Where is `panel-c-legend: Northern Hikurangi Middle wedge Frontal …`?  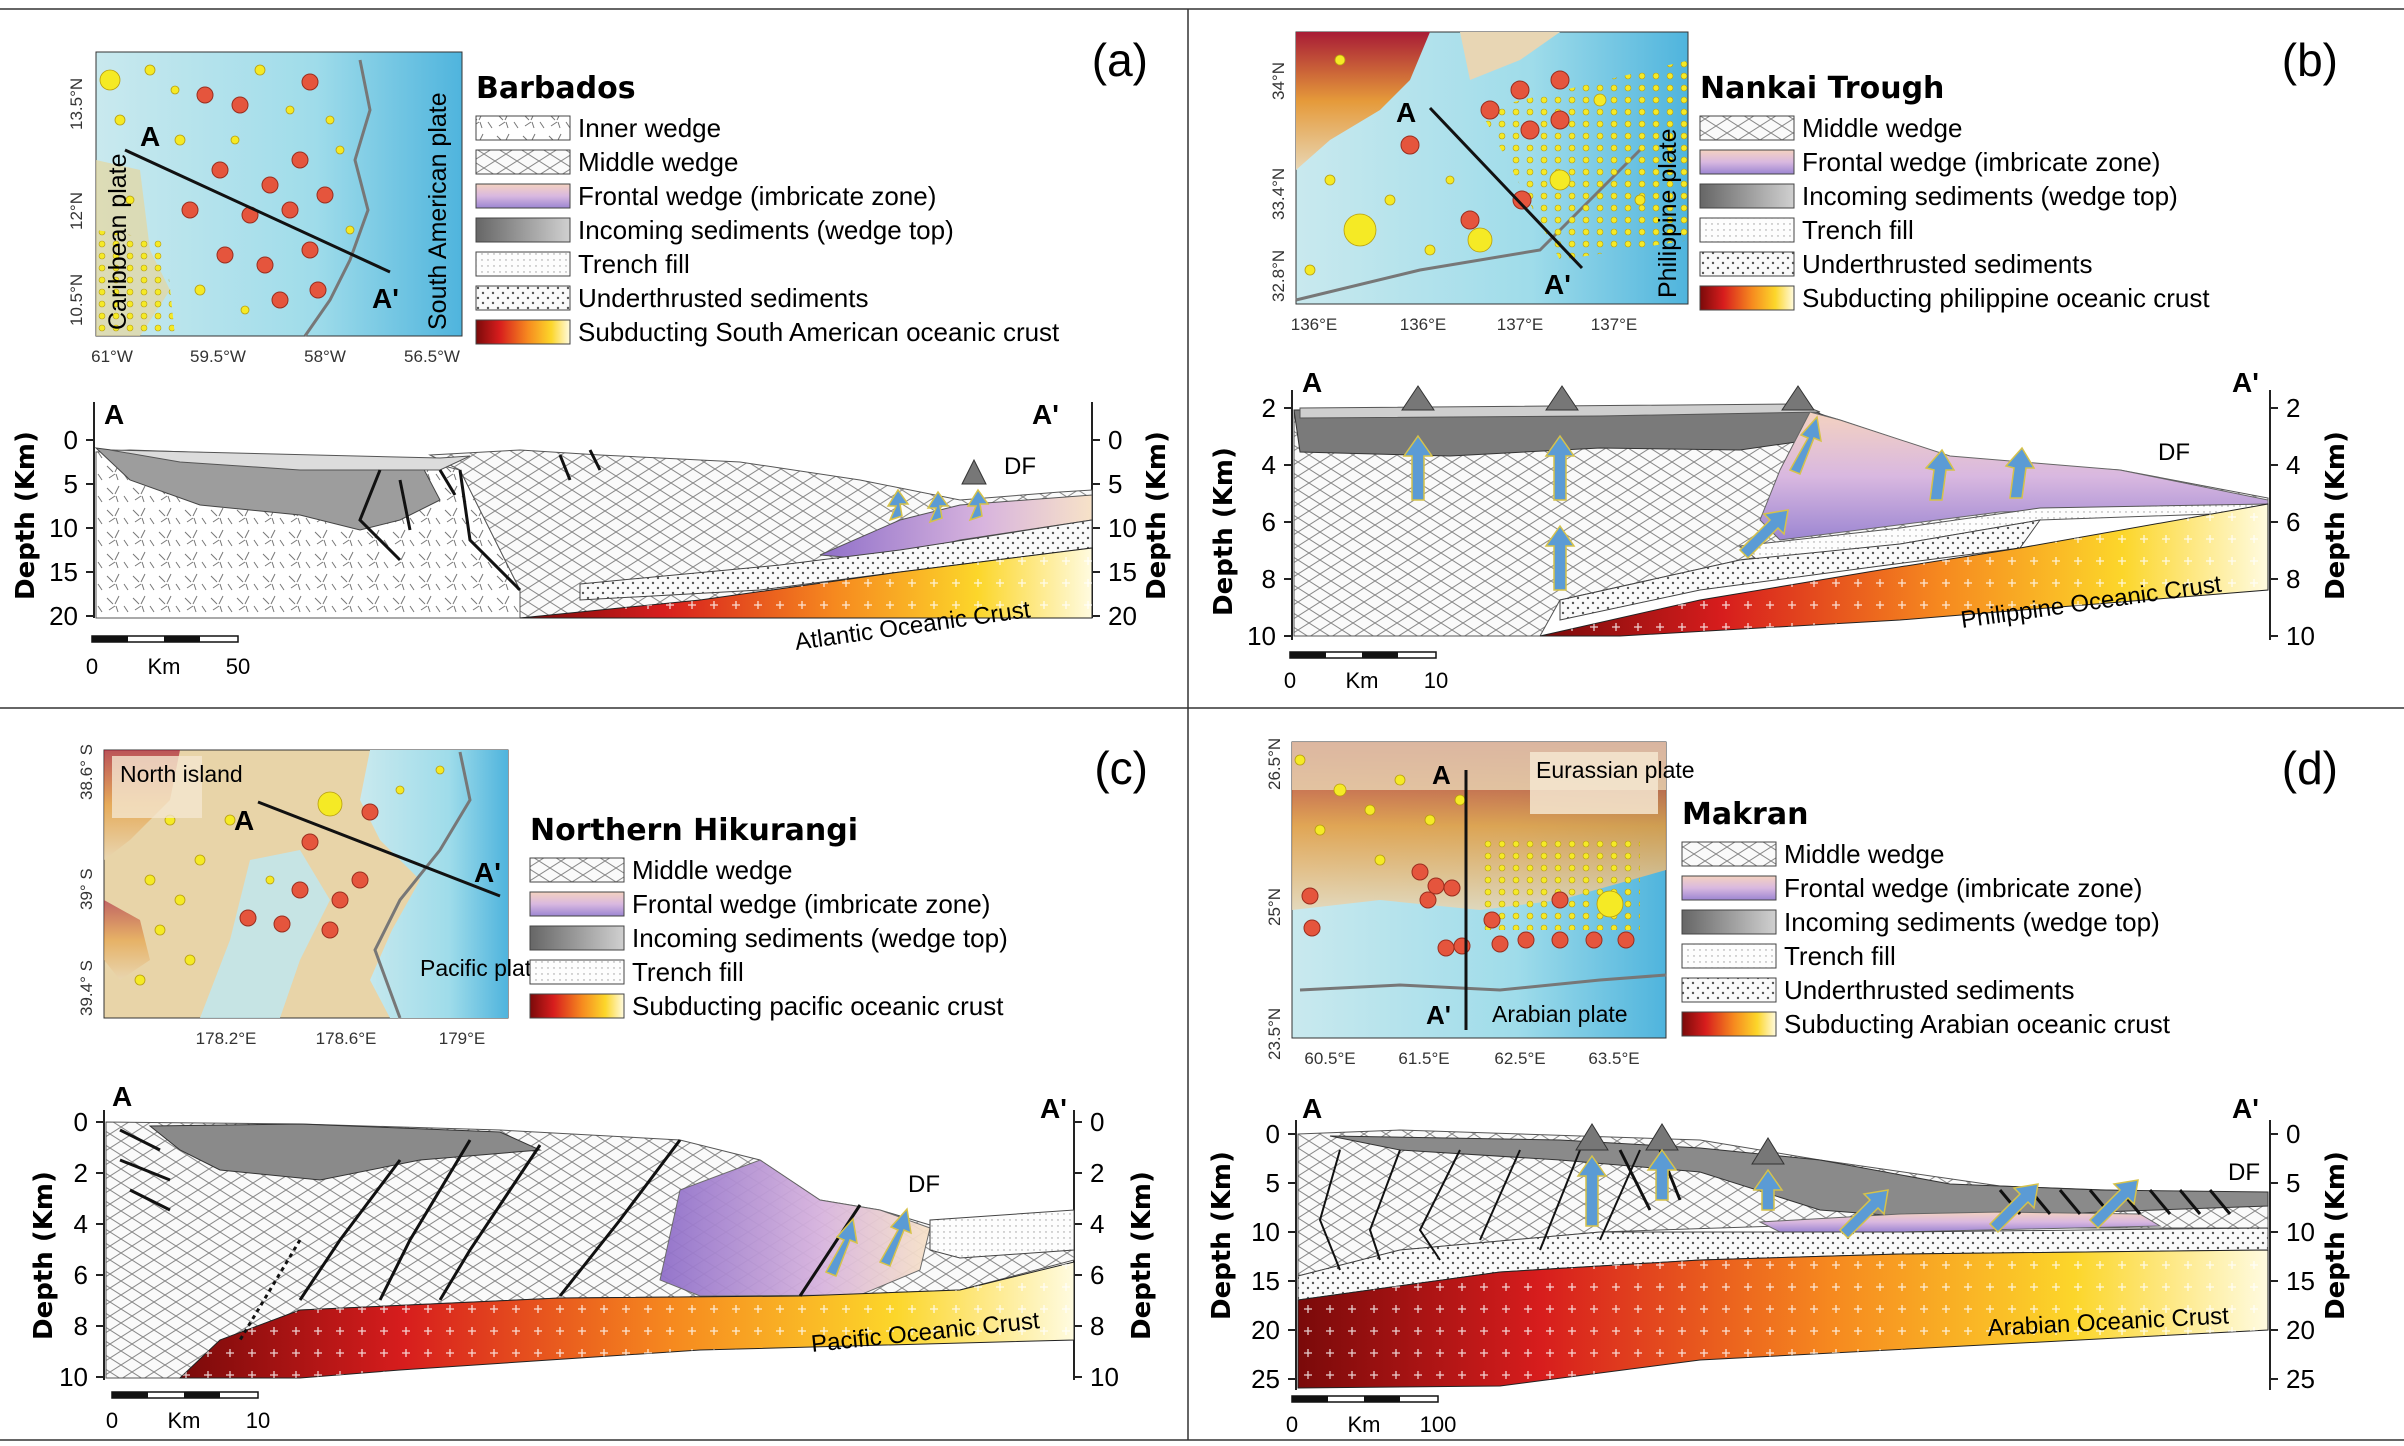 panel-c-legend: Northern Hikurangi Middle wedge Frontal … is located at coordinates (768, 917).